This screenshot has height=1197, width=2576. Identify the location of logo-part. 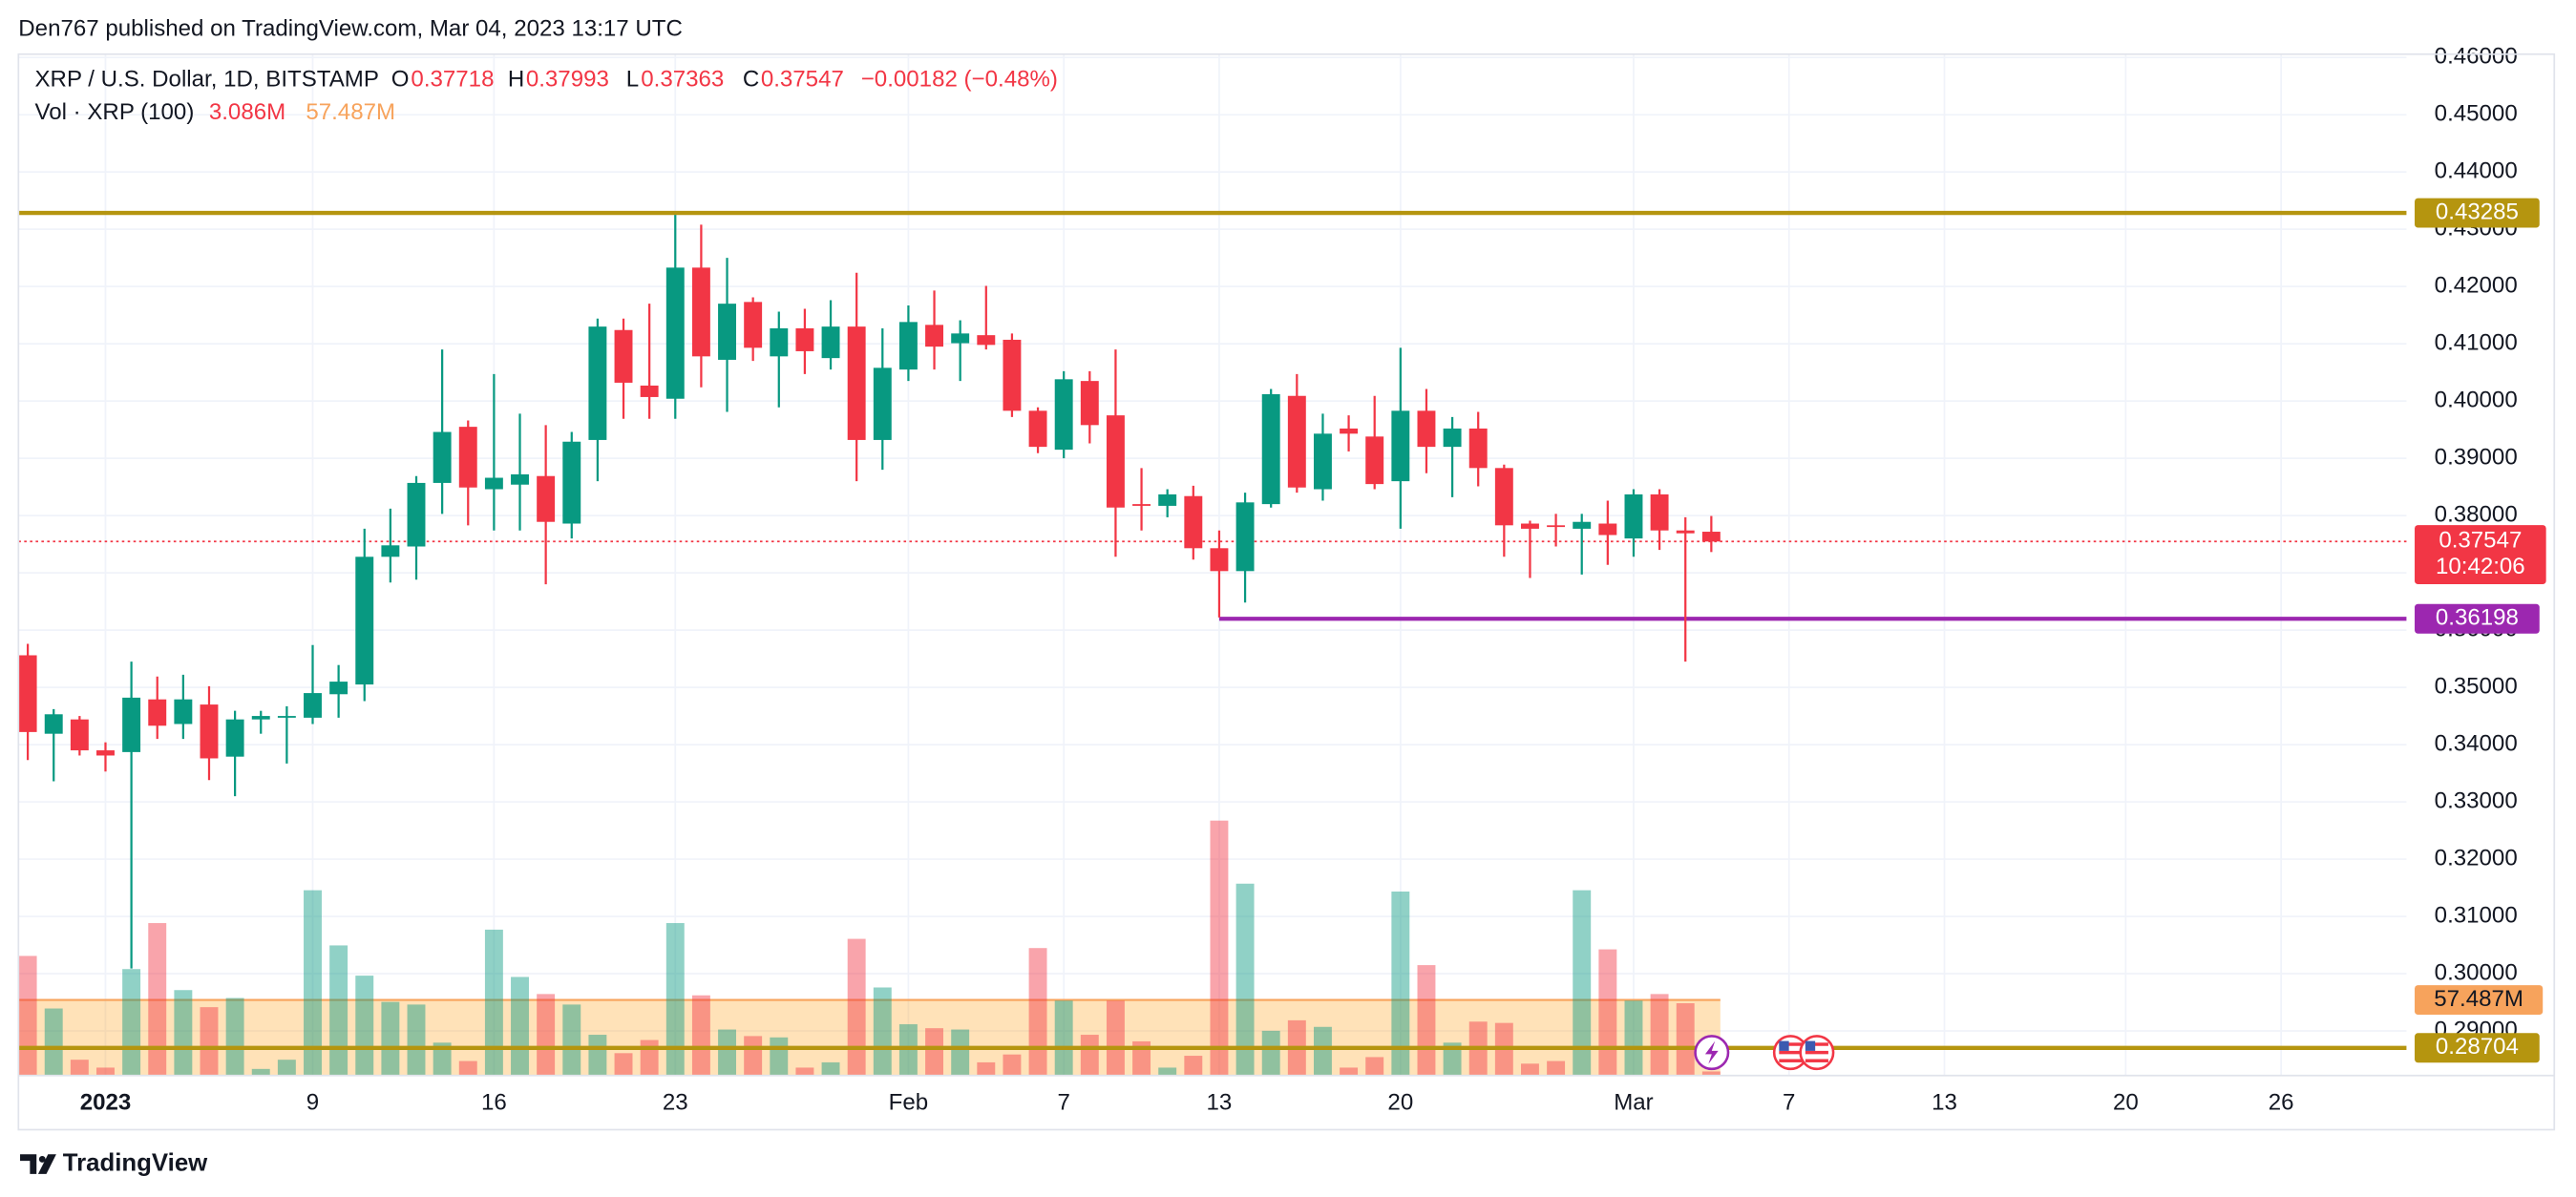
(42, 1159).